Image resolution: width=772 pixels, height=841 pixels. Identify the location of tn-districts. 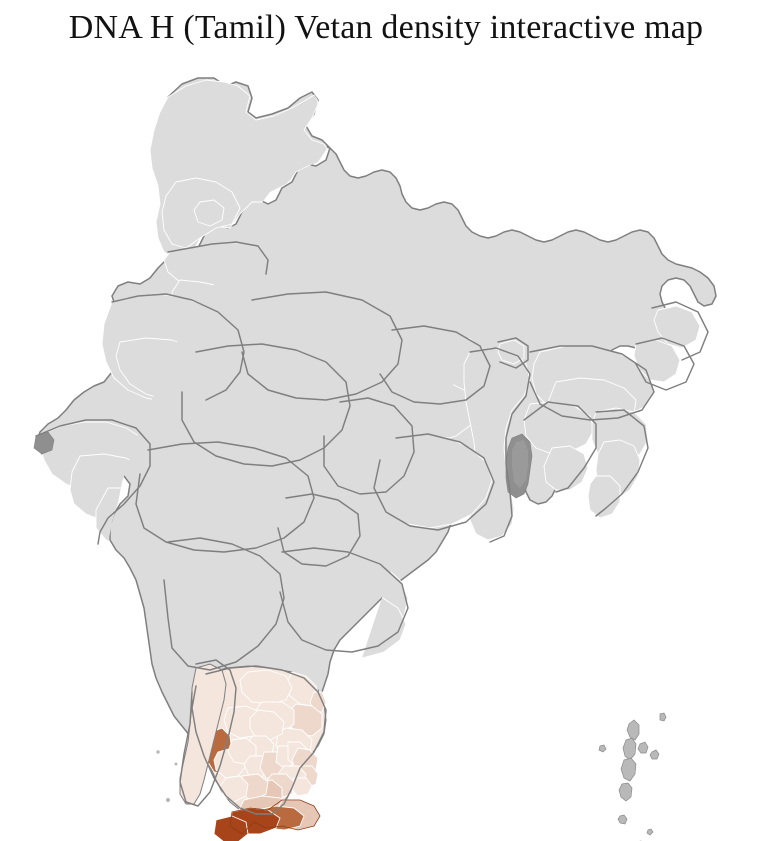
(266, 755).